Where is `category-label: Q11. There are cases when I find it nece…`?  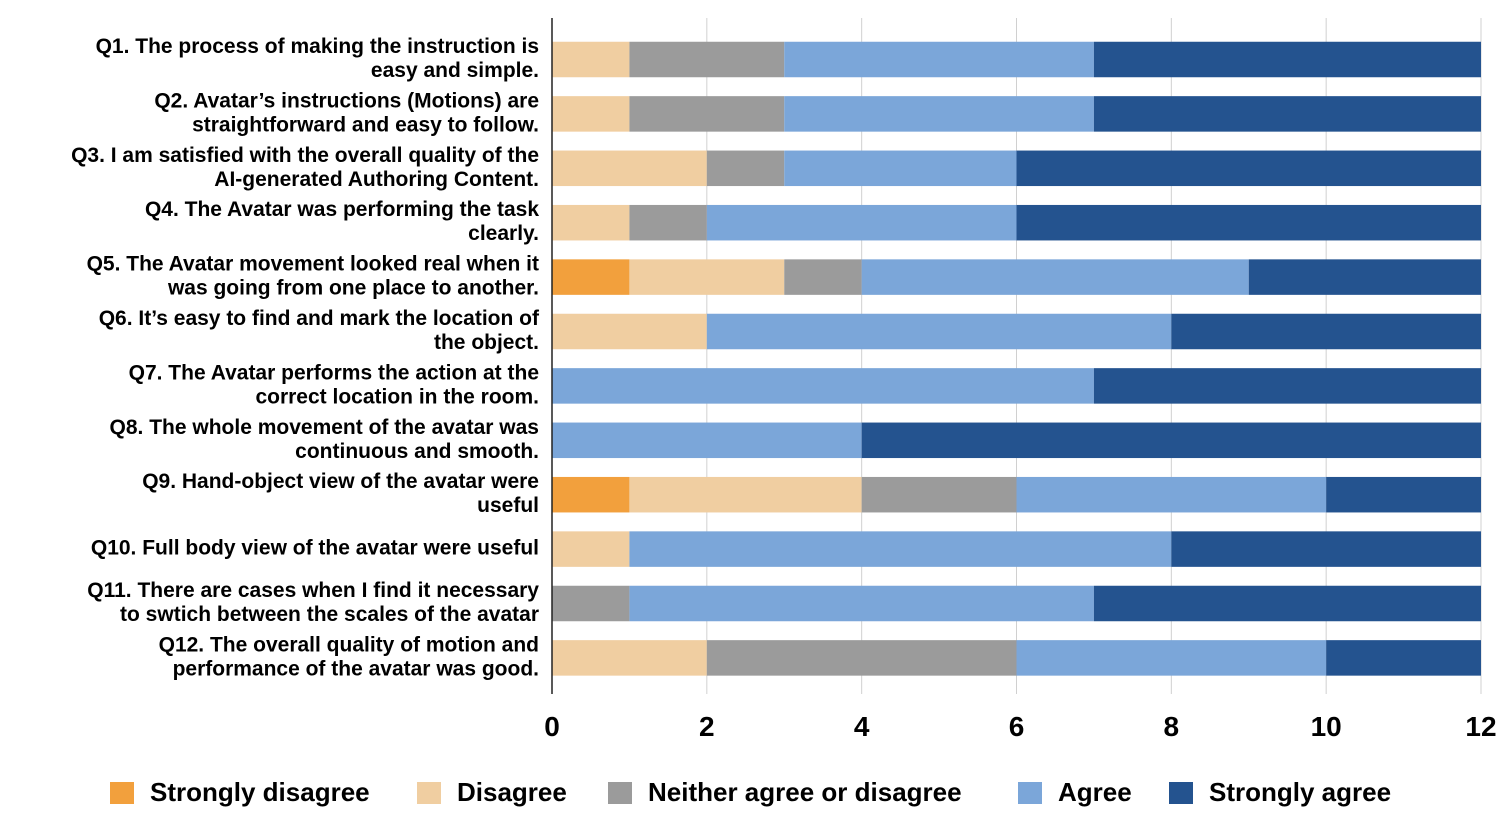 category-label: Q11. There are cases when I find it nece… is located at coordinates (313, 590).